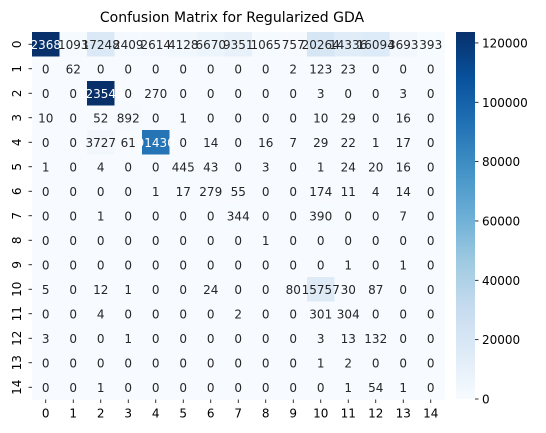 Image resolution: width=546 pixels, height=433 pixels. Describe the element at coordinates (100, 290) in the screenshot. I see `cell-value-label: 12` at that location.